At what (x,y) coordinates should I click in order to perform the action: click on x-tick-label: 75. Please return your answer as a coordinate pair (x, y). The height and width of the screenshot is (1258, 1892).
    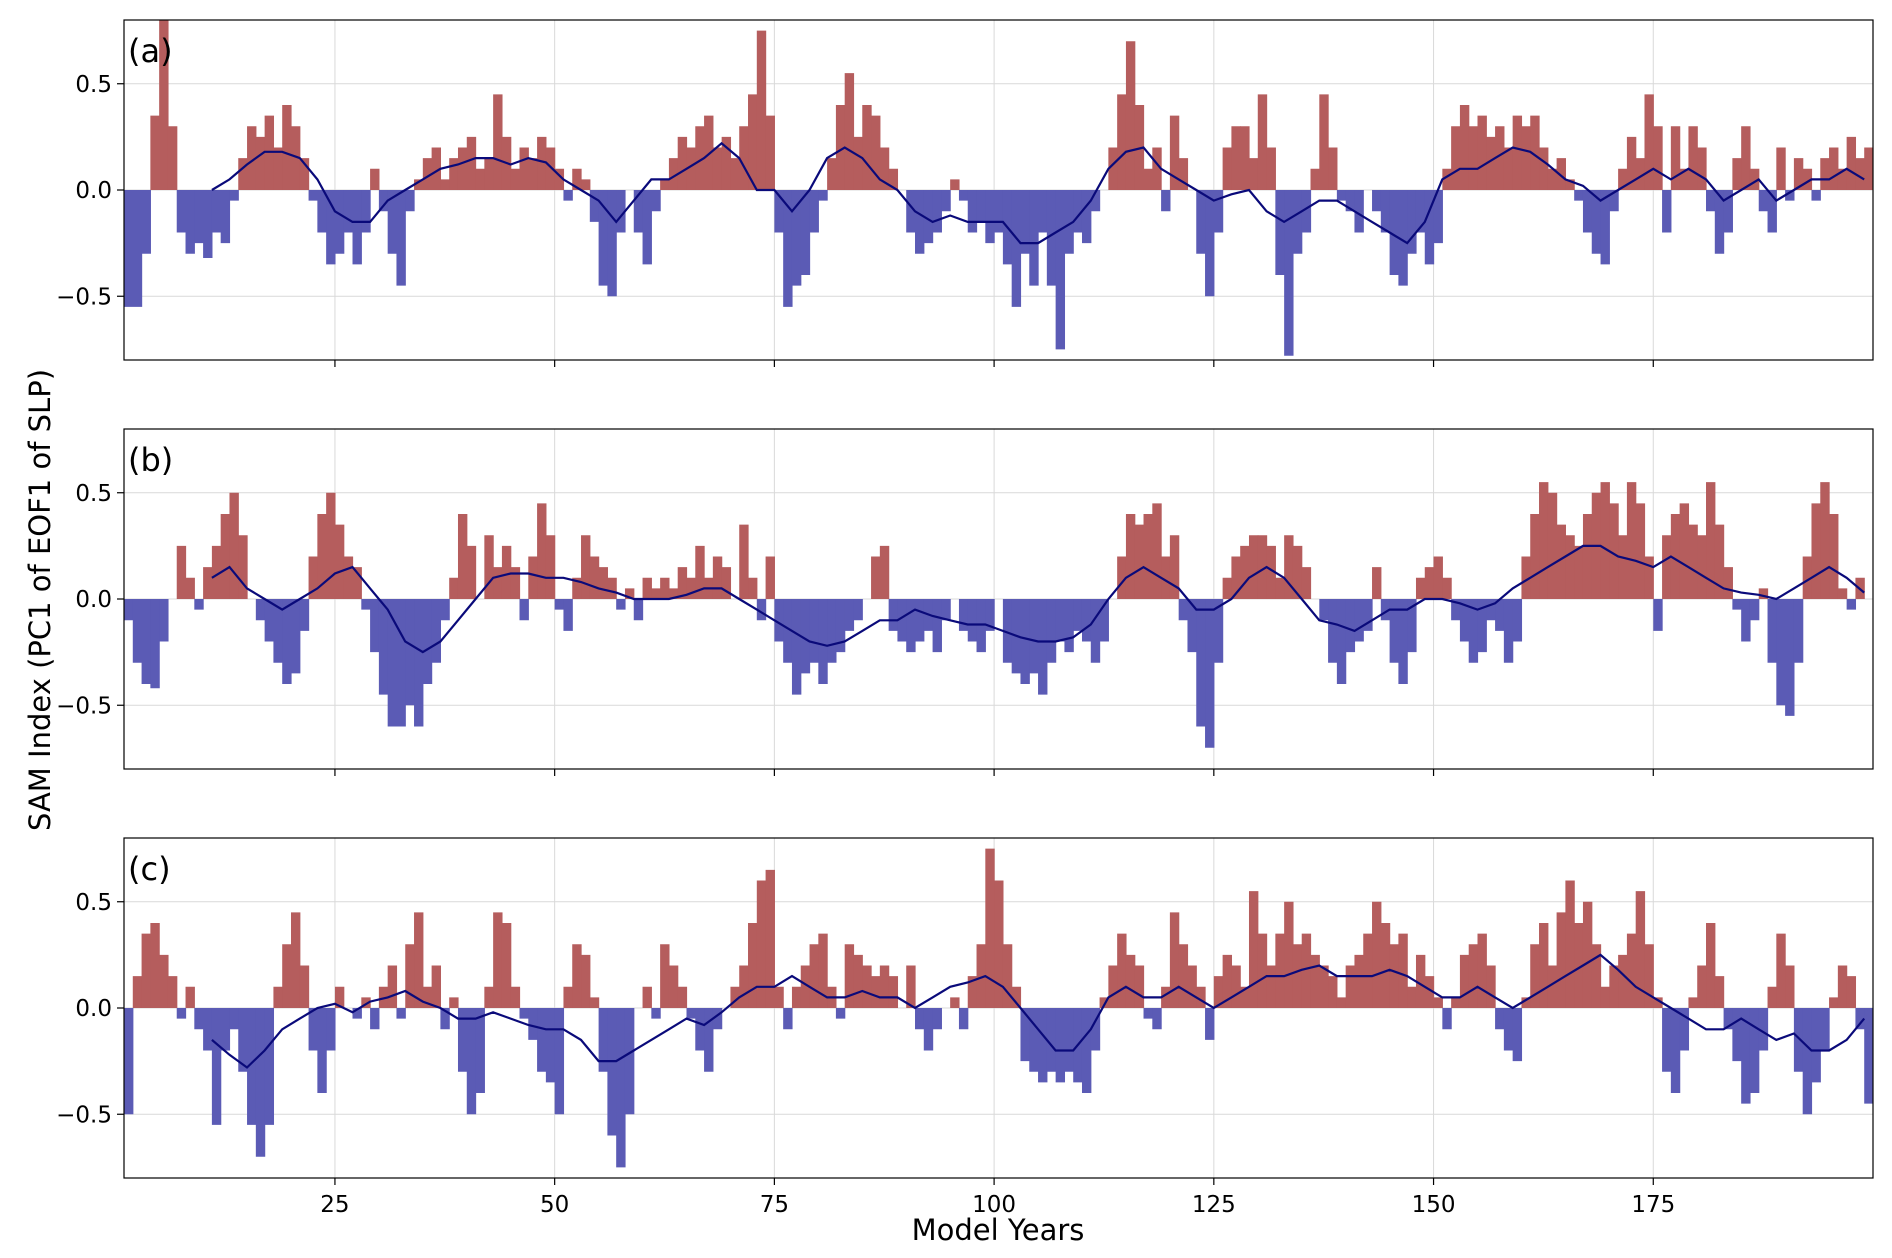
    Looking at the image, I should click on (774, 1205).